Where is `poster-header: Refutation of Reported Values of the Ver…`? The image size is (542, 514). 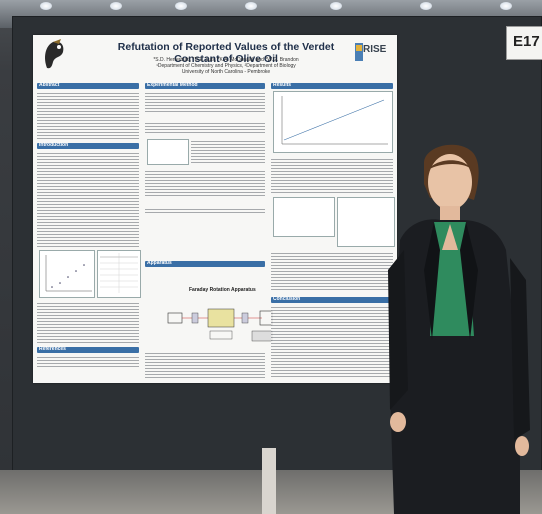 poster-header: Refutation of Reported Values of the Ver… is located at coordinates (215, 57).